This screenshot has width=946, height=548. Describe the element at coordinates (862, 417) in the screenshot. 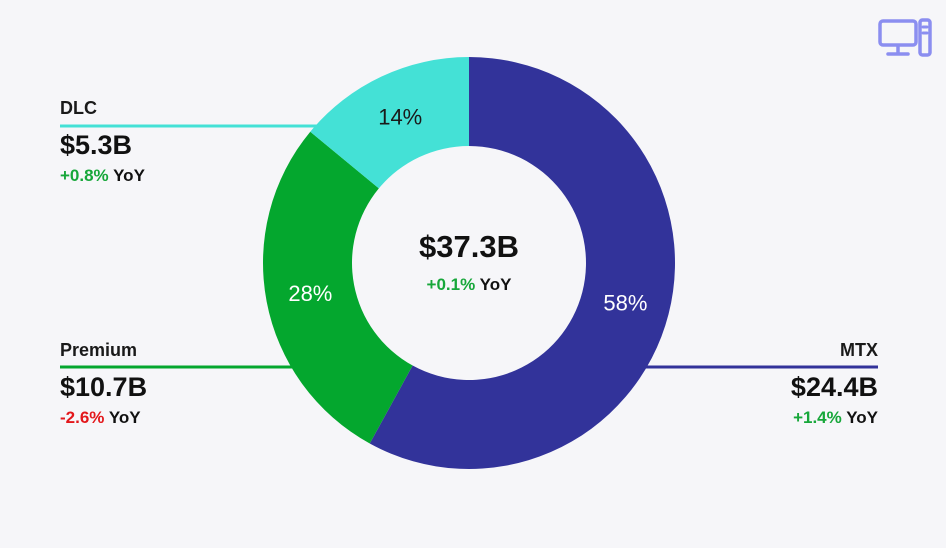

I see `yoy-suffix-mtx: YoY` at that location.